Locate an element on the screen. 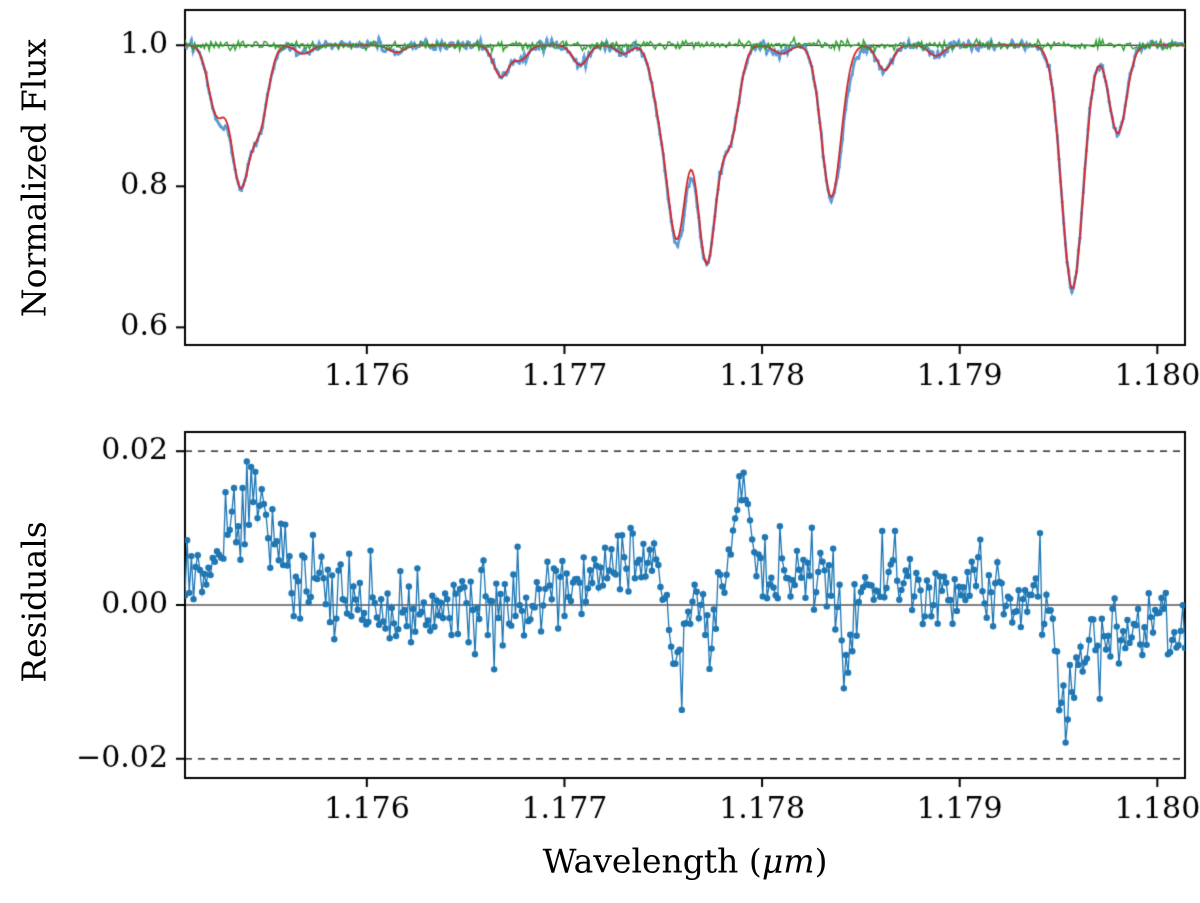 This screenshot has height=903, width=1200. wavelength-label-text: Wavelength ( is located at coordinates (652, 861).